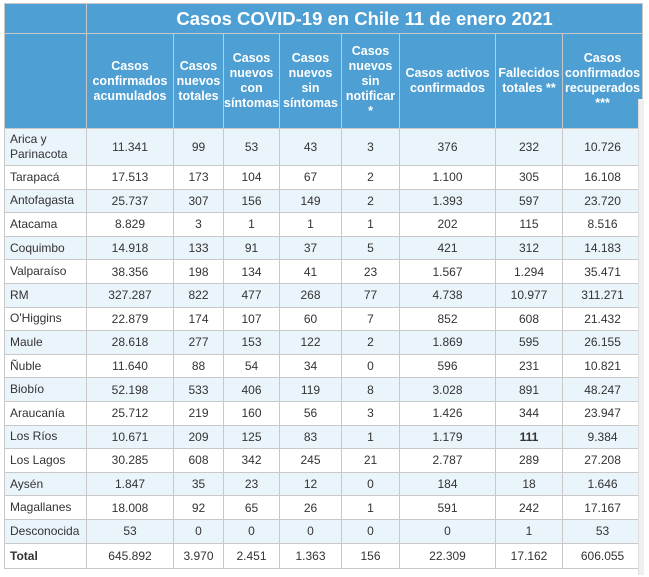 The image size is (649, 577). What do you see at coordinates (324, 18) in the screenshot?
I see `title-row: Casos COVID-19 en Chile 11 de enero 2021` at bounding box center [324, 18].